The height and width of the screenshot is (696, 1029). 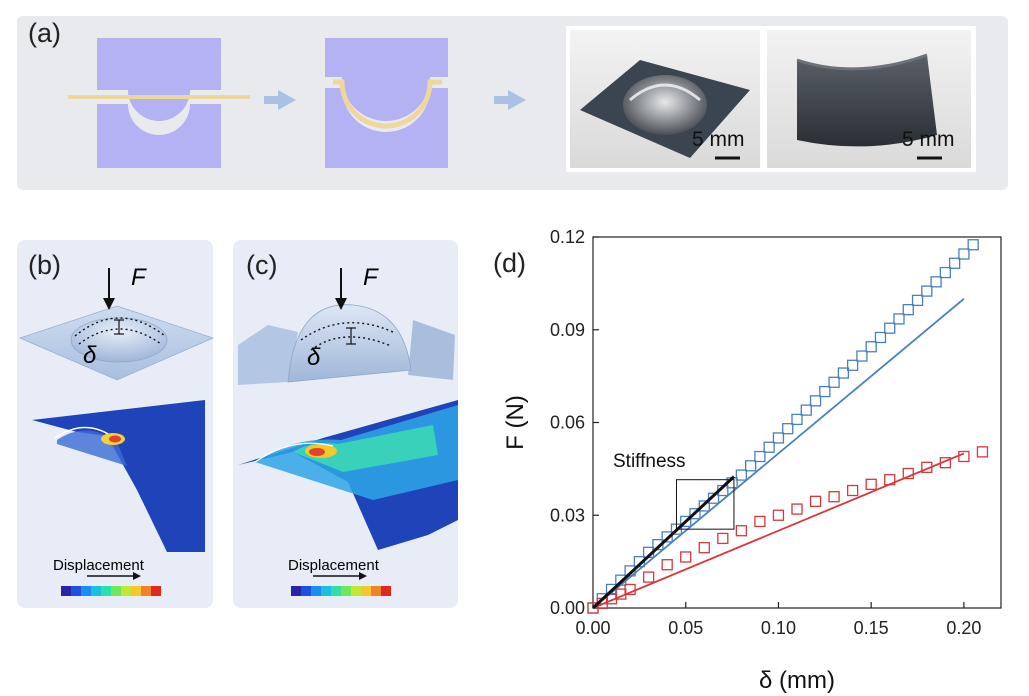 What do you see at coordinates (98, 565) in the screenshot?
I see `displacement-label-b: Displacement` at bounding box center [98, 565].